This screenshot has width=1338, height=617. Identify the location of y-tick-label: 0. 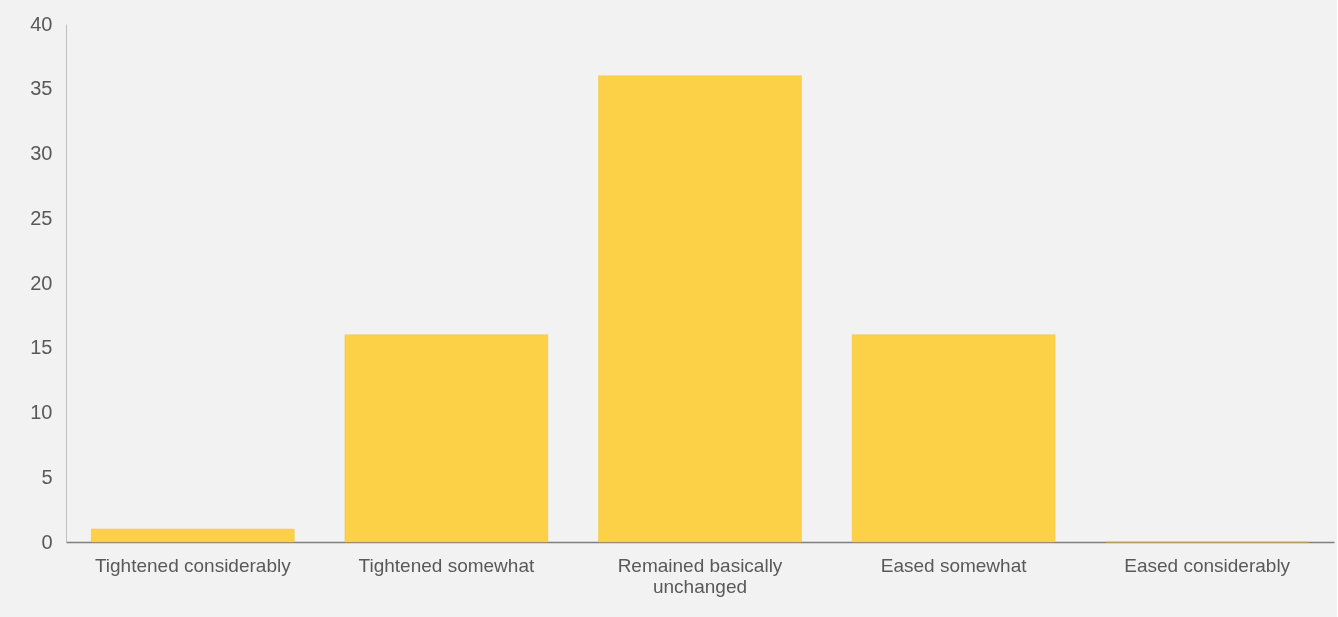
(47, 541).